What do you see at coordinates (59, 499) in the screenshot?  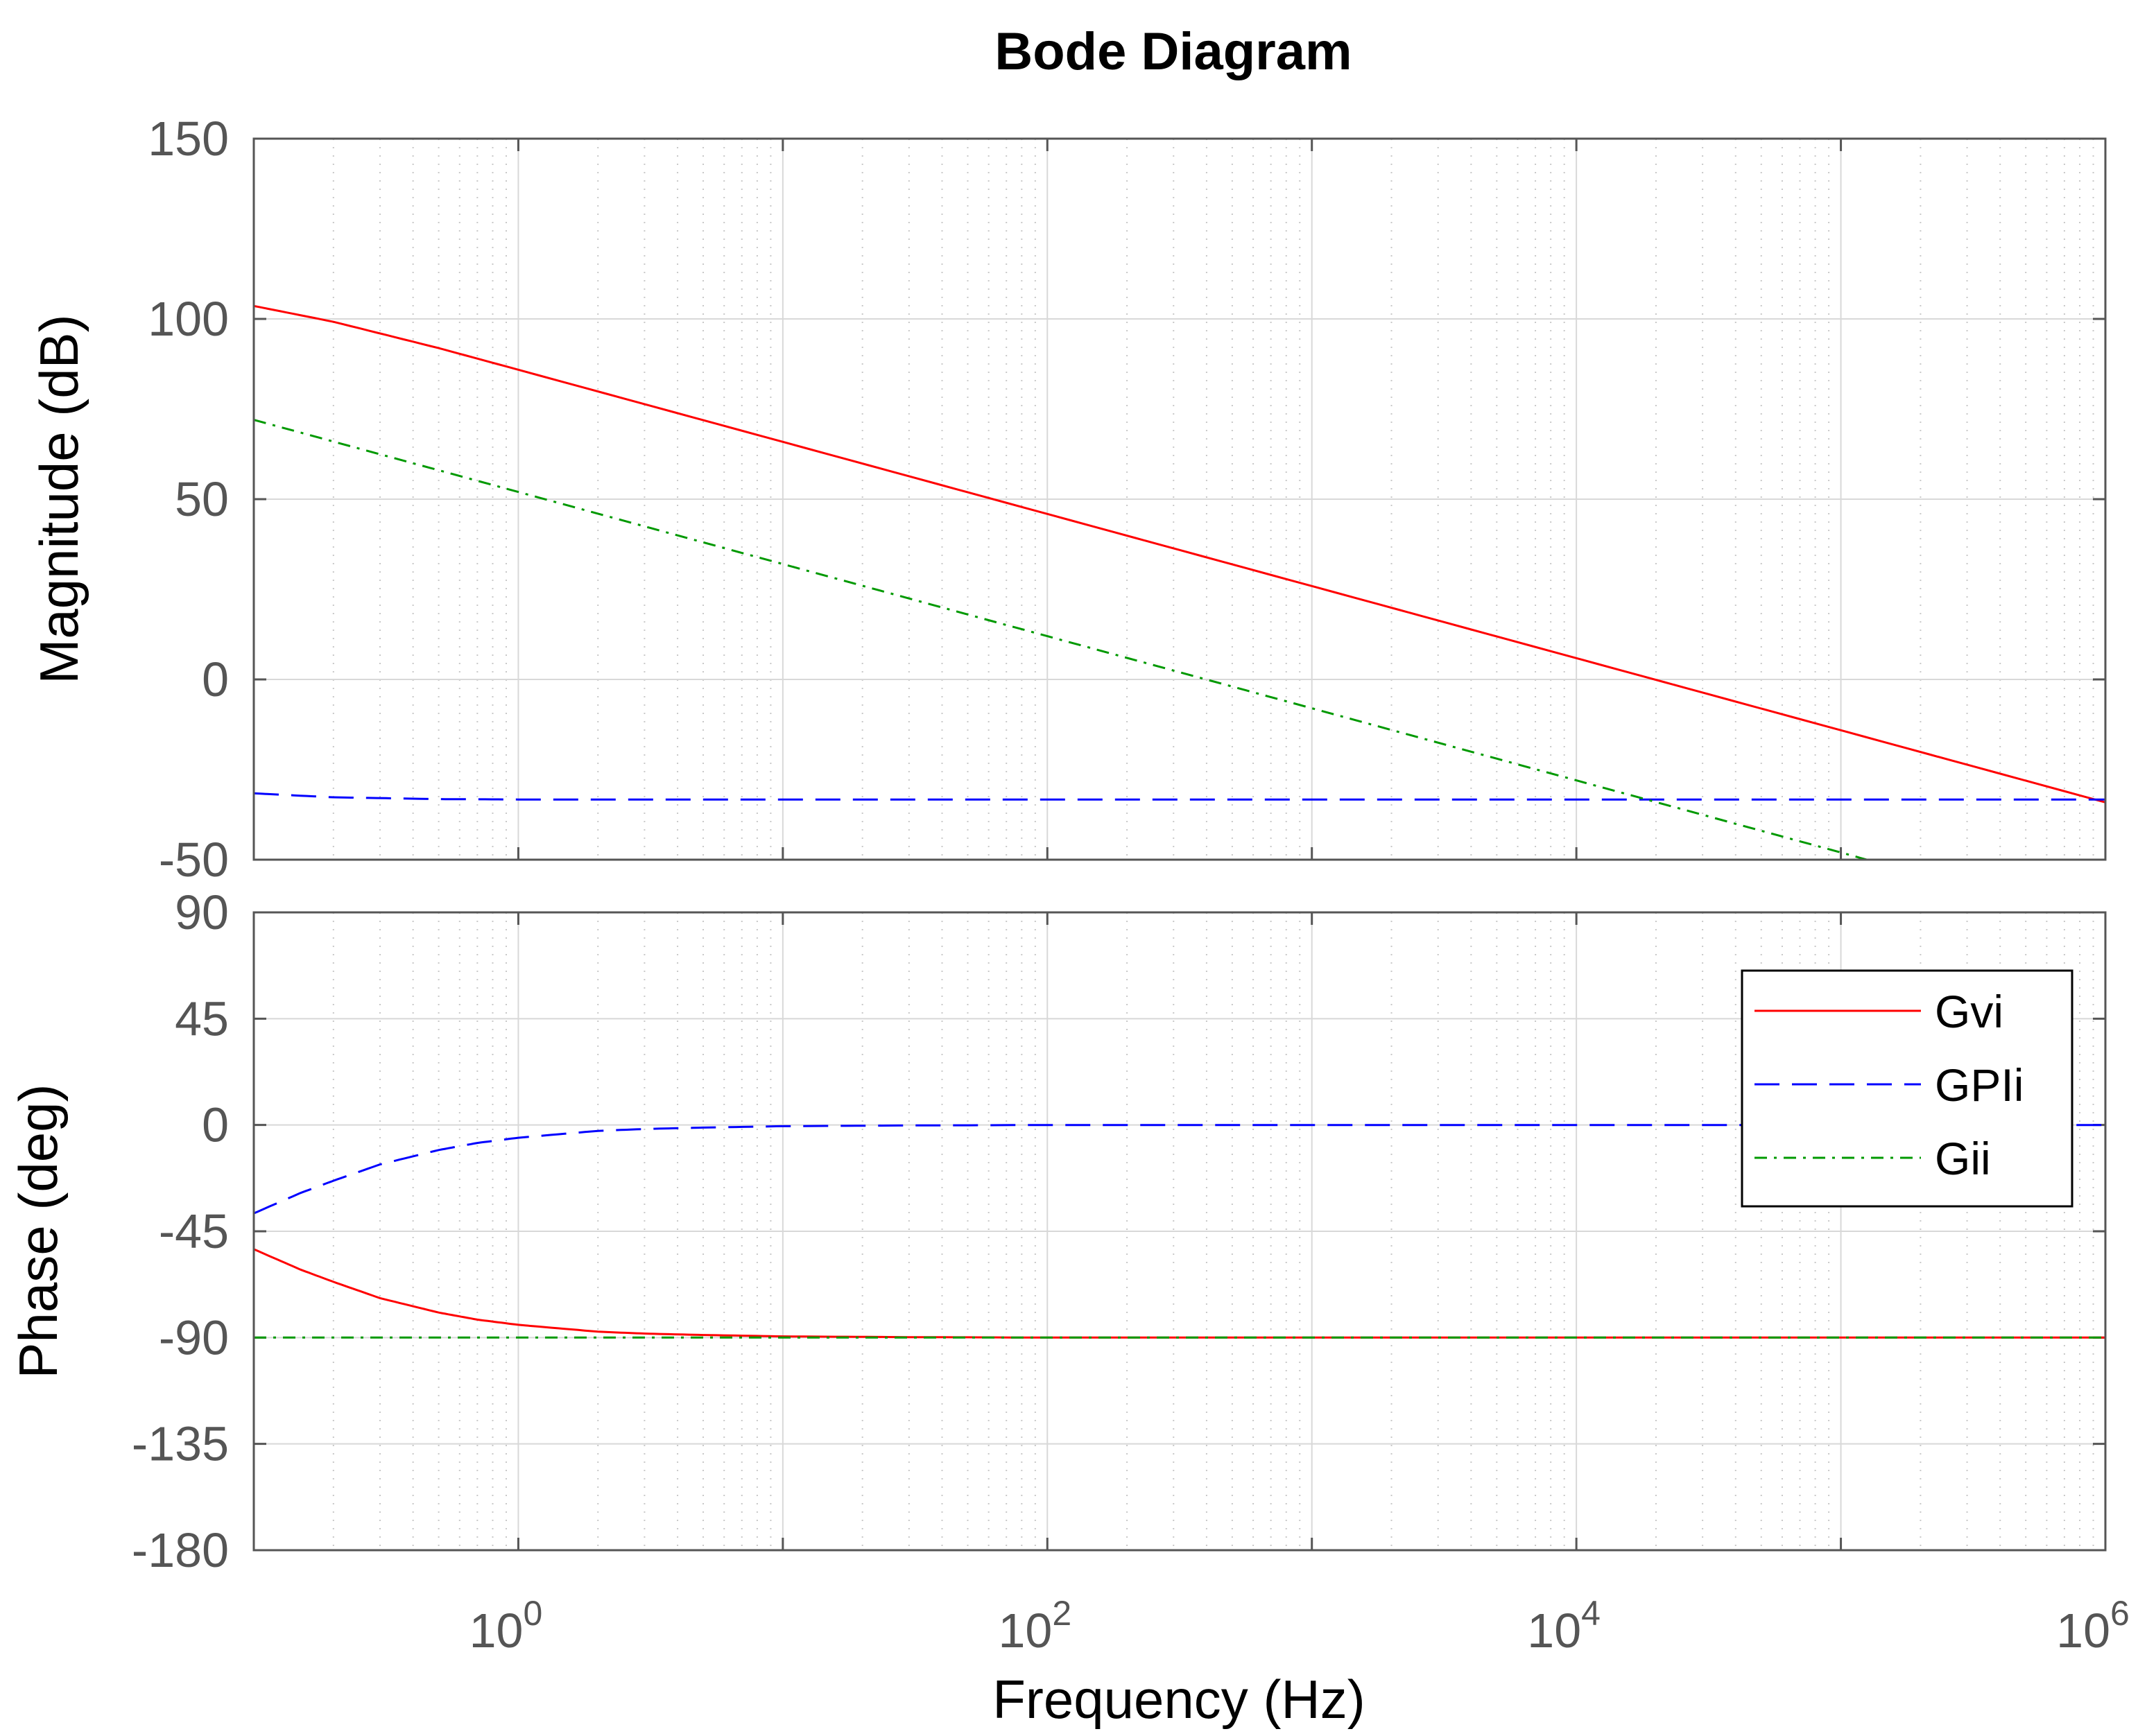 I see `magnitude-ylabel: Magnitude (dB)` at bounding box center [59, 499].